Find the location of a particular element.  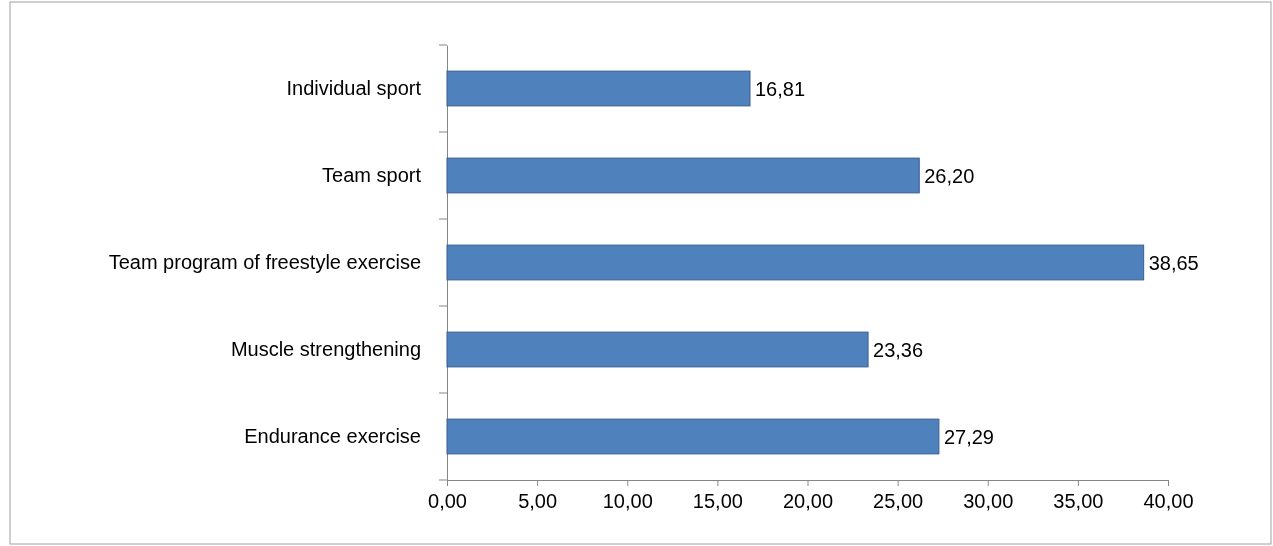

x-tick-label: 35,00 is located at coordinates (1078, 501).